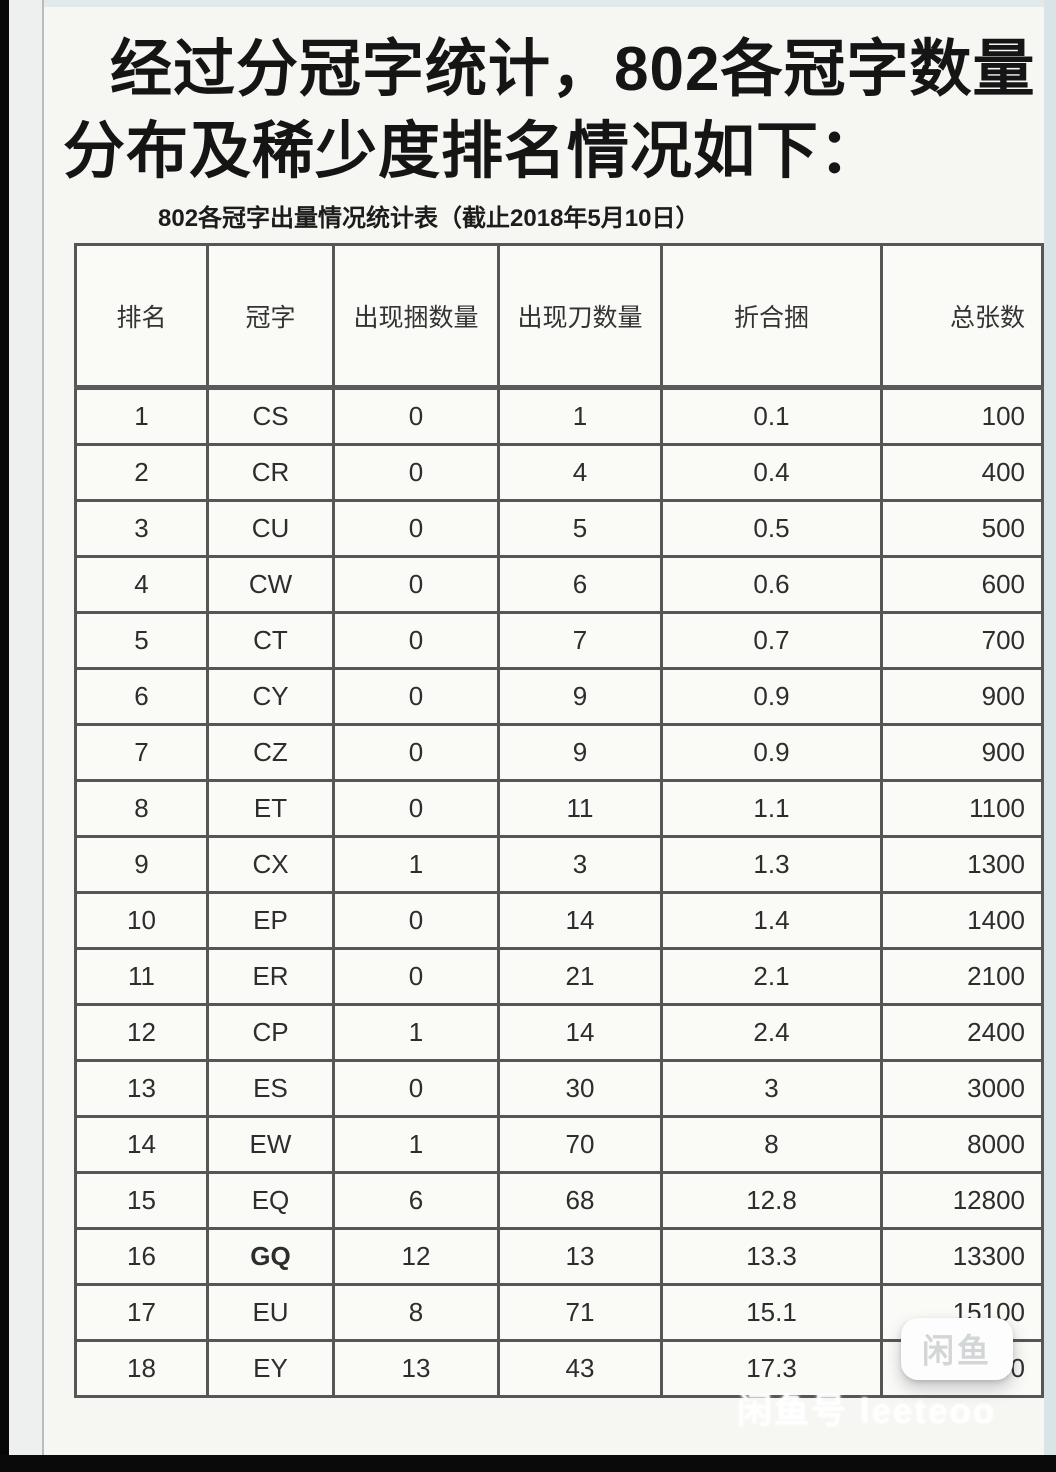  What do you see at coordinates (141, 1312) in the screenshot?
I see `cell-rank: 17` at bounding box center [141, 1312].